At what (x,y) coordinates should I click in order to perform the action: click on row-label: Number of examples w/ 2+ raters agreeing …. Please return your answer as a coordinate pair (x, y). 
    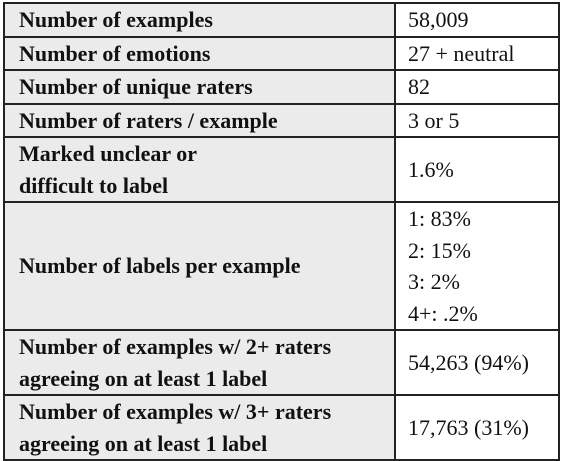
    Looking at the image, I should click on (199, 362).